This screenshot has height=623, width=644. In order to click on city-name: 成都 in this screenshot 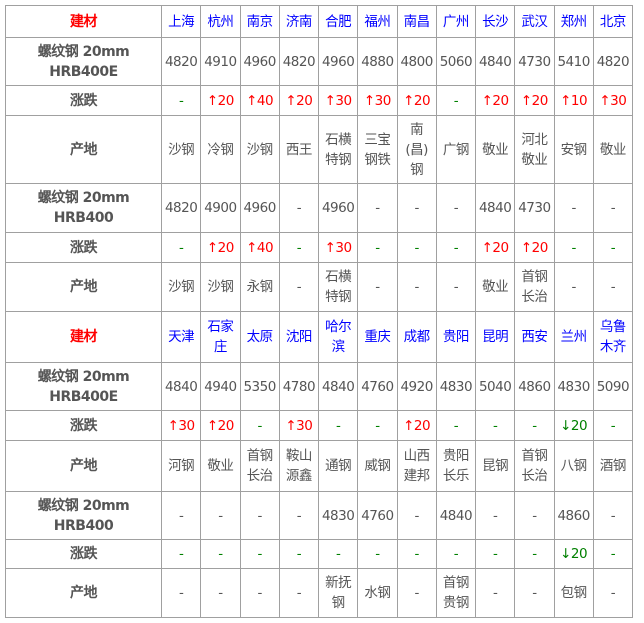, I will do `click(416, 337)`.